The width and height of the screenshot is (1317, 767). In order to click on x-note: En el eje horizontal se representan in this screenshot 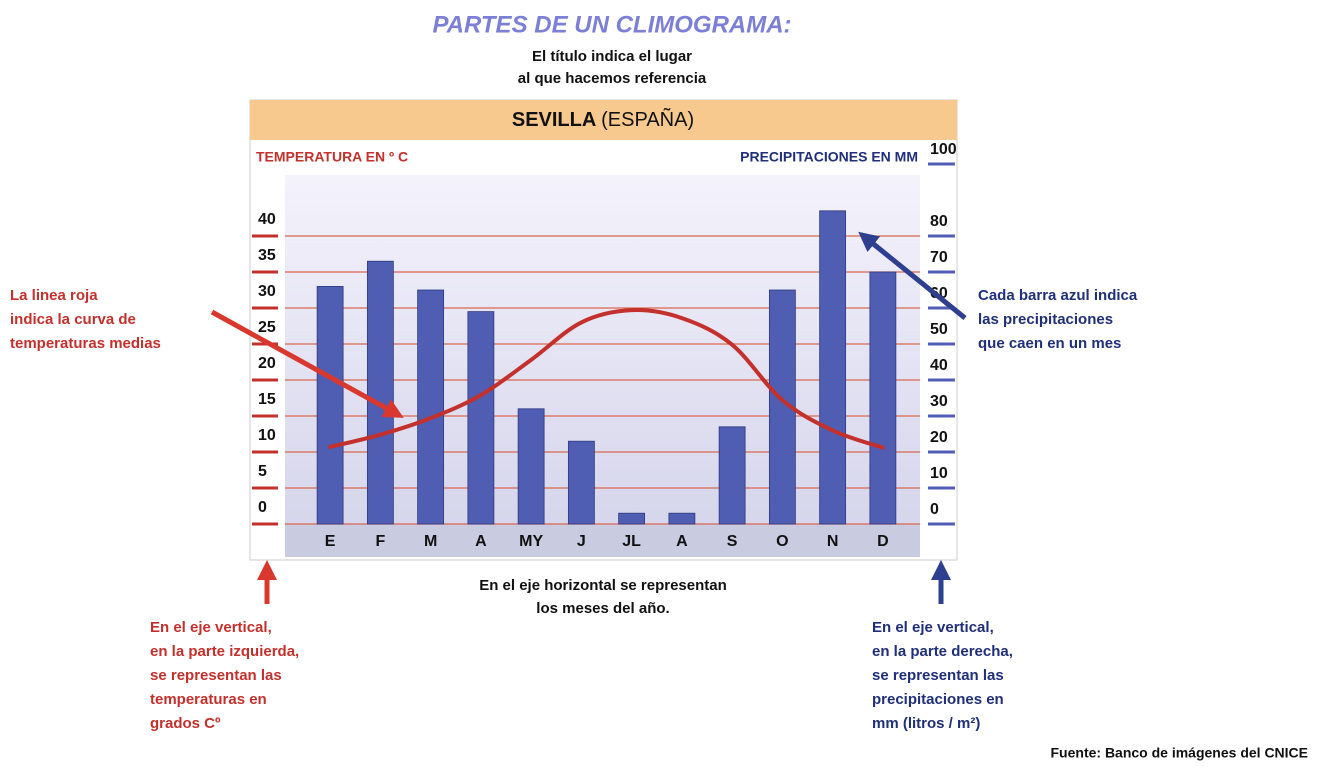, I will do `click(603, 585)`.